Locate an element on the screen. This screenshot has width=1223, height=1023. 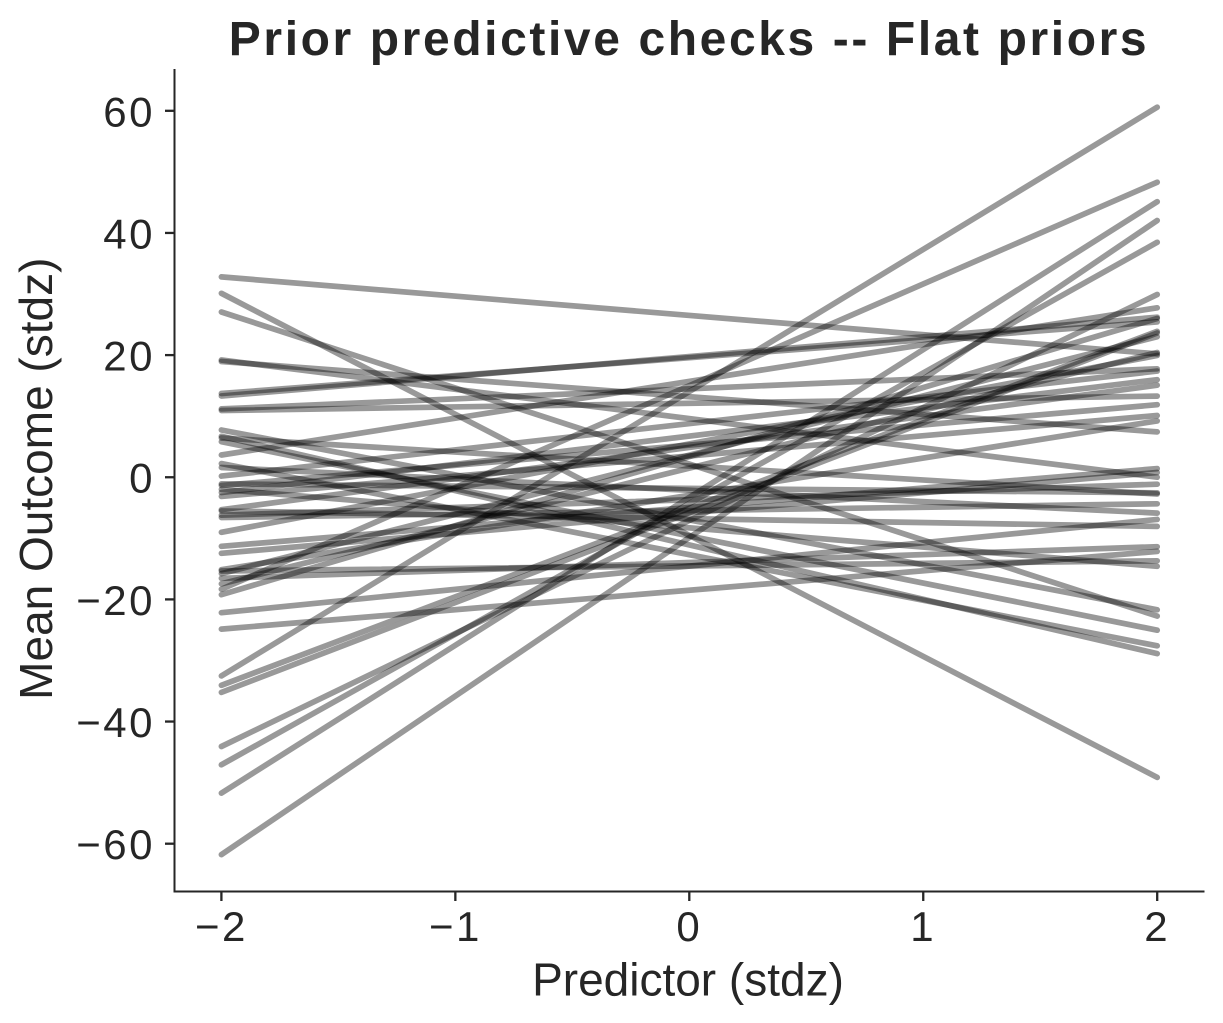
svg-text: Mean Outcome (stdz) is located at coordinates (36, 479).